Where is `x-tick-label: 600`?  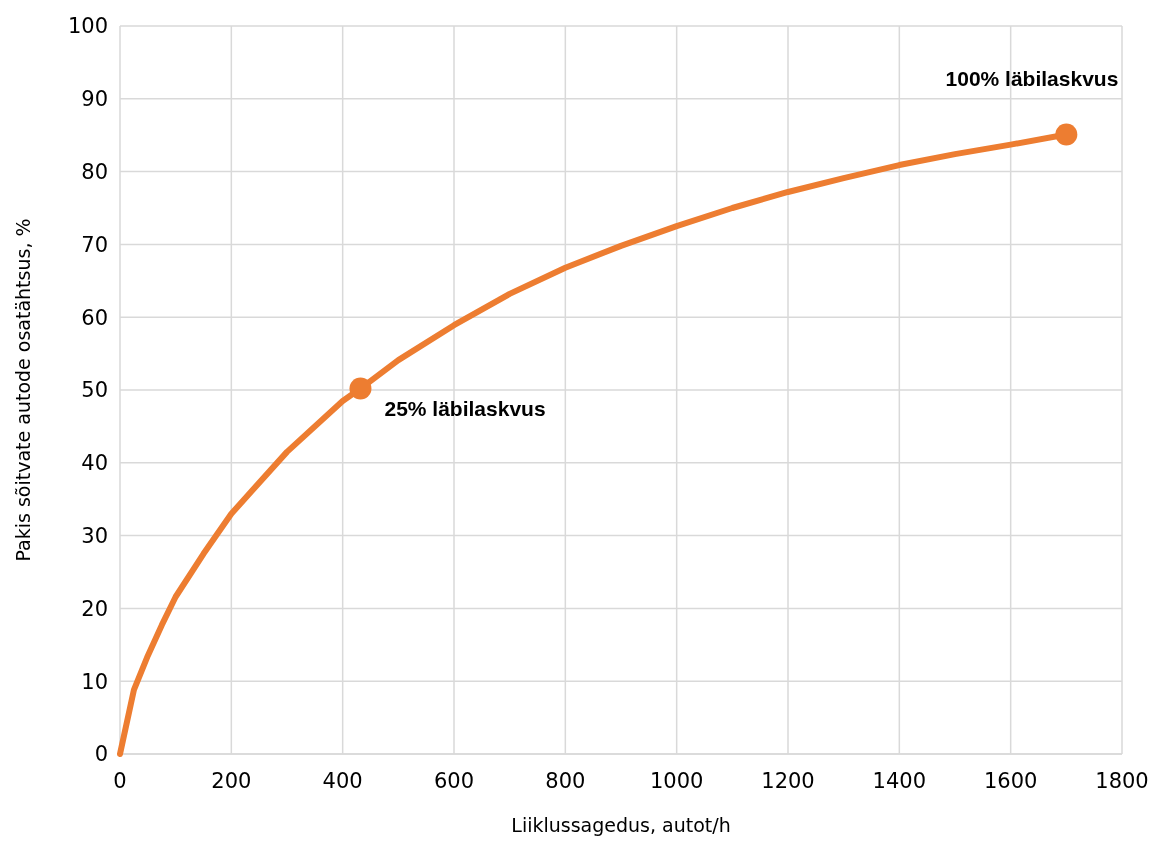
x-tick-label: 600 is located at coordinates (454, 781).